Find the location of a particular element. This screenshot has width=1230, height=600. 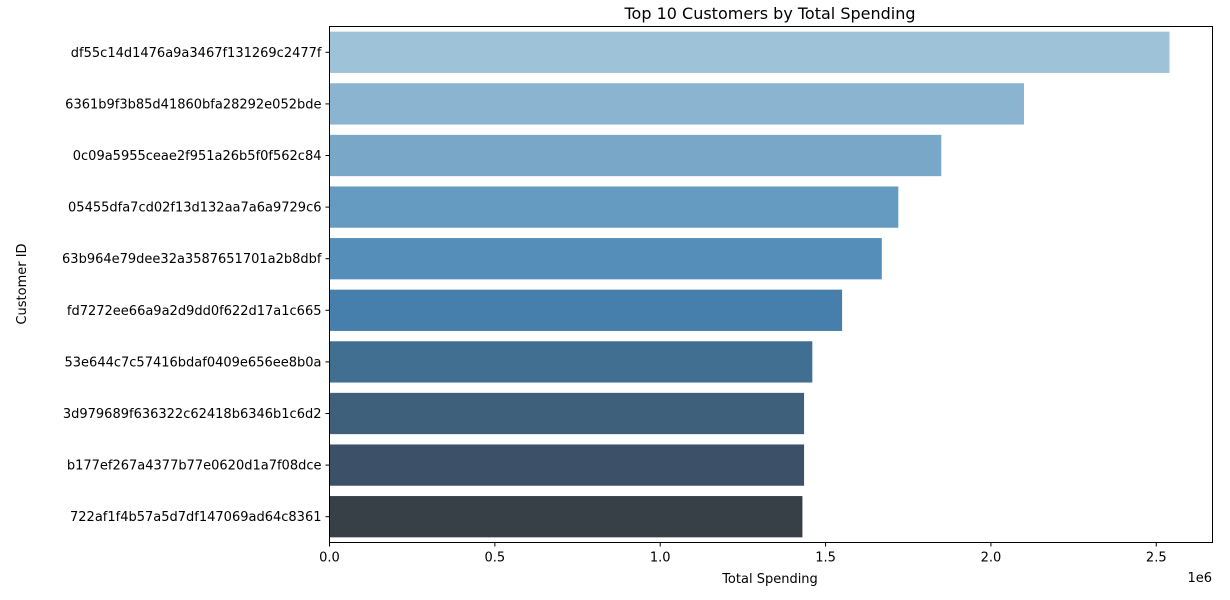

y-tick-label: 63b964e79dee32a3587651701a2b8dbf is located at coordinates (192, 259).